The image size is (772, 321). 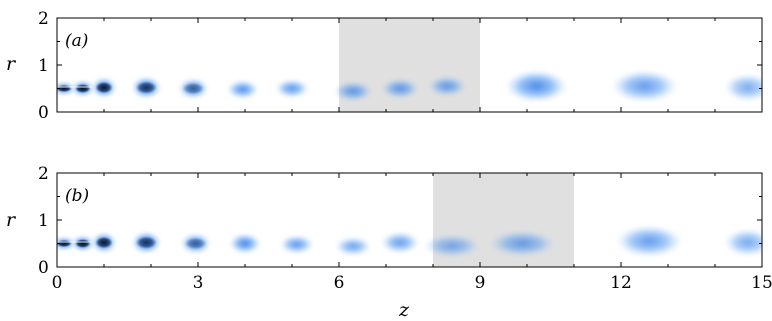 I want to click on panel-b-xtick-label: 9, so click(x=480, y=283).